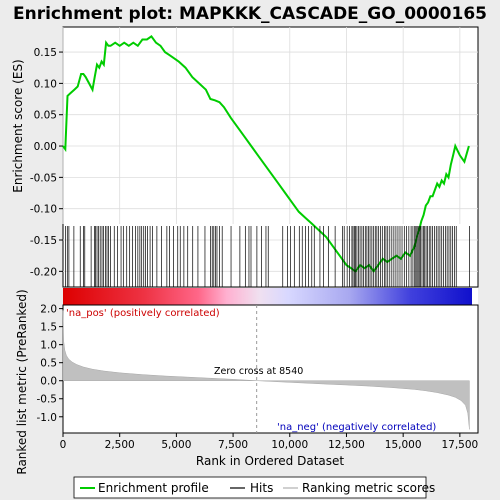 The width and height of the screenshot is (500, 500). I want to click on es-y-axis-ticks: -0.20 -0.15 -0.10 -0.05 0.00 0.05 0.10 0.15, so click(46, 162).